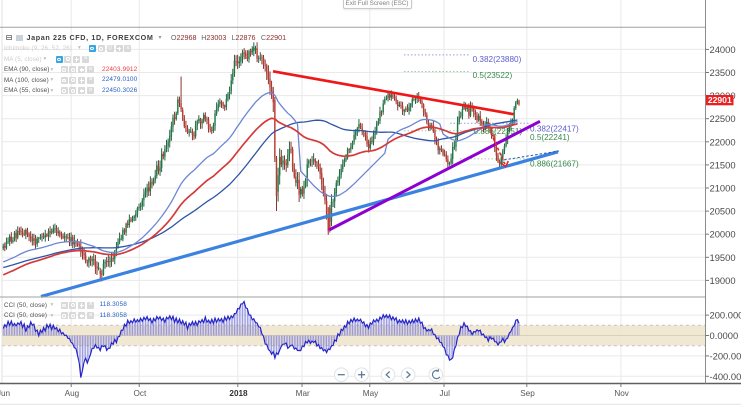 Image resolution: width=741 pixels, height=406 pixels. What do you see at coordinates (498, 131) in the screenshot?
I see `svg-text: 0.886(22351)` at bounding box center [498, 131].